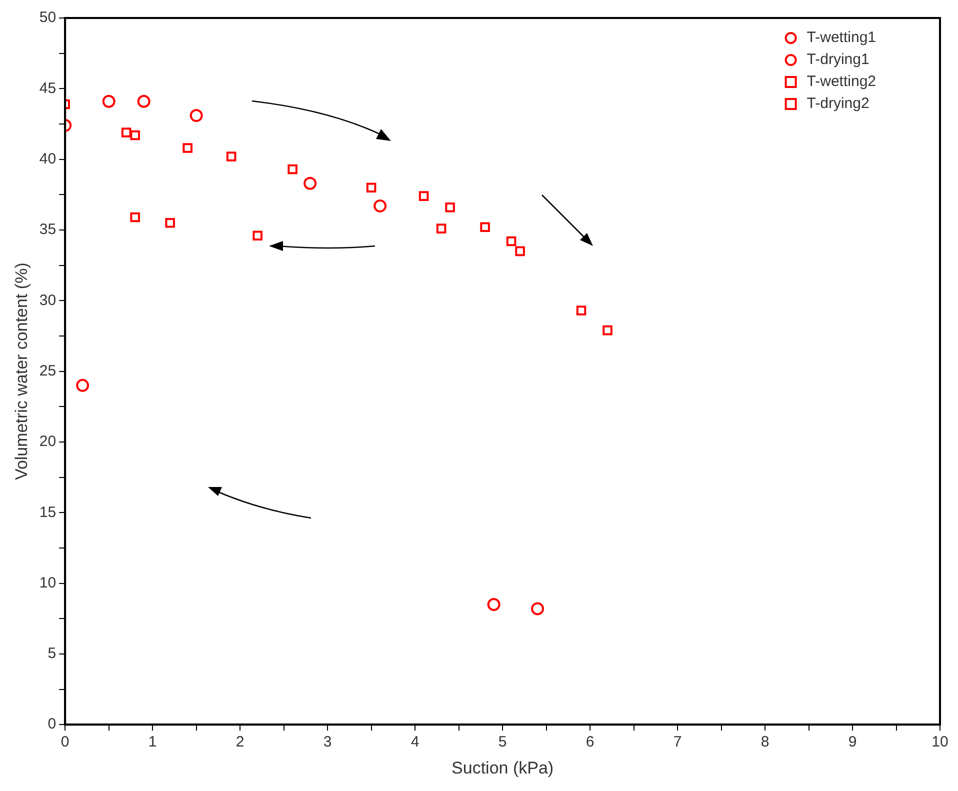 The width and height of the screenshot is (958, 791). I want to click on x-tick-label: 9, so click(852, 742).